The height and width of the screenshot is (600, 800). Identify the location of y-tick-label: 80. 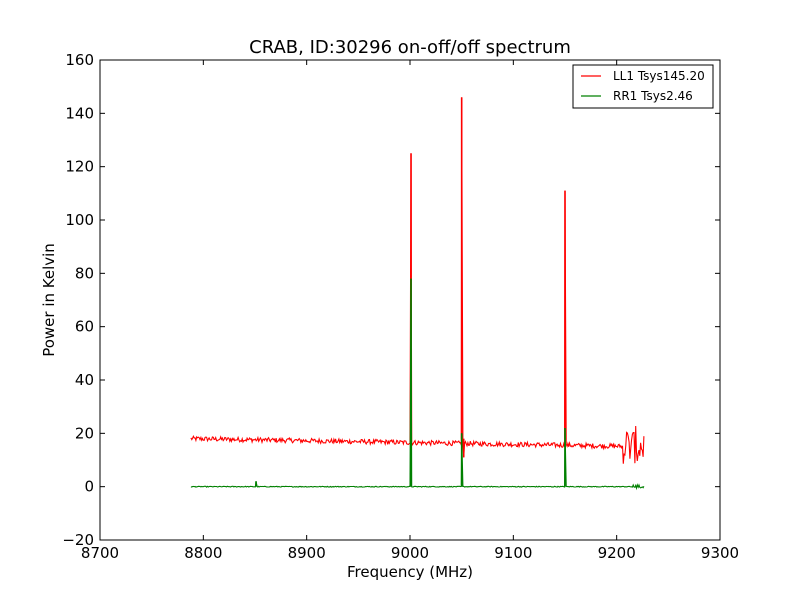
(84, 273).